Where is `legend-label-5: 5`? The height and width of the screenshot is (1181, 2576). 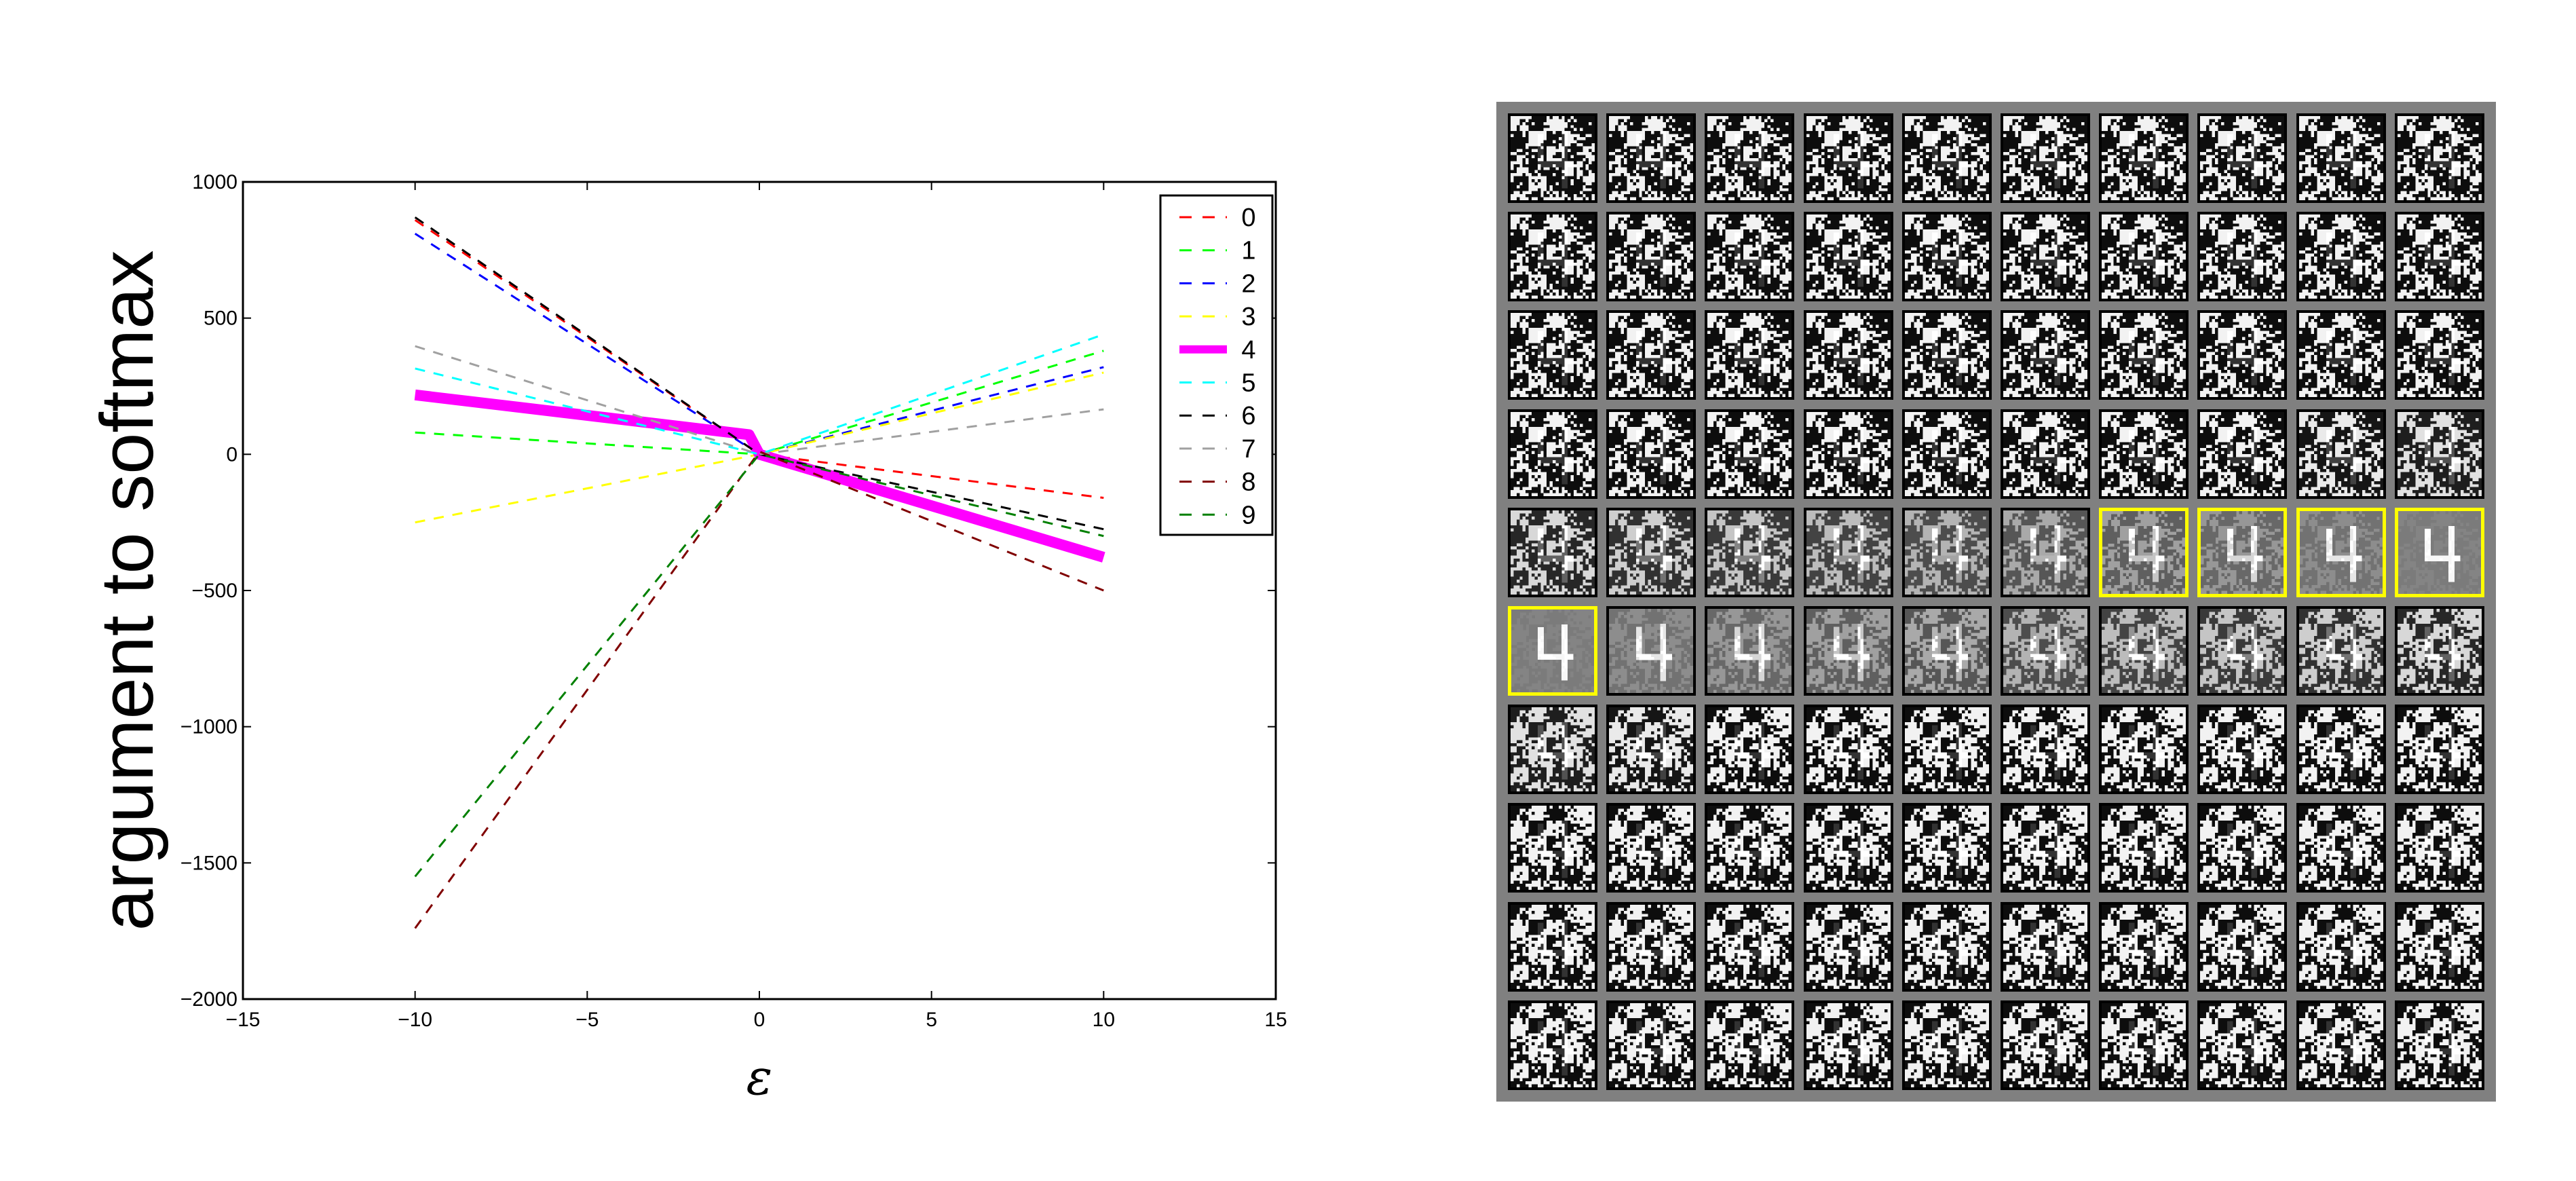
legend-label-5: 5 is located at coordinates (1248, 384).